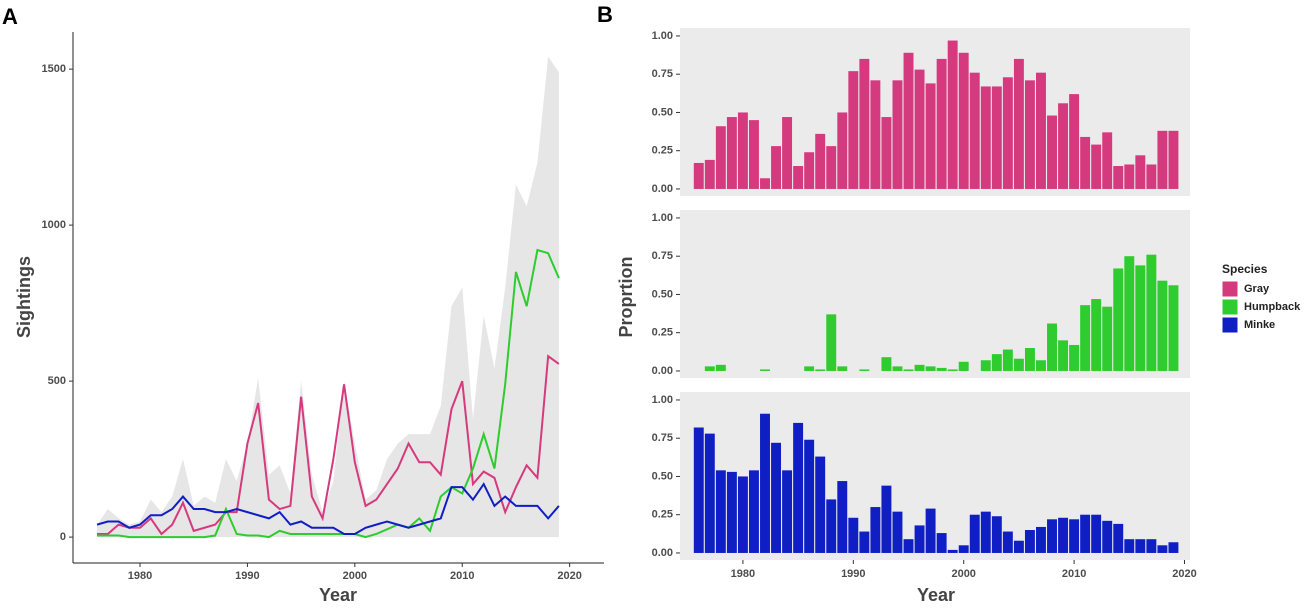 The height and width of the screenshot is (609, 1316). I want to click on panel-label: A, so click(10, 16).